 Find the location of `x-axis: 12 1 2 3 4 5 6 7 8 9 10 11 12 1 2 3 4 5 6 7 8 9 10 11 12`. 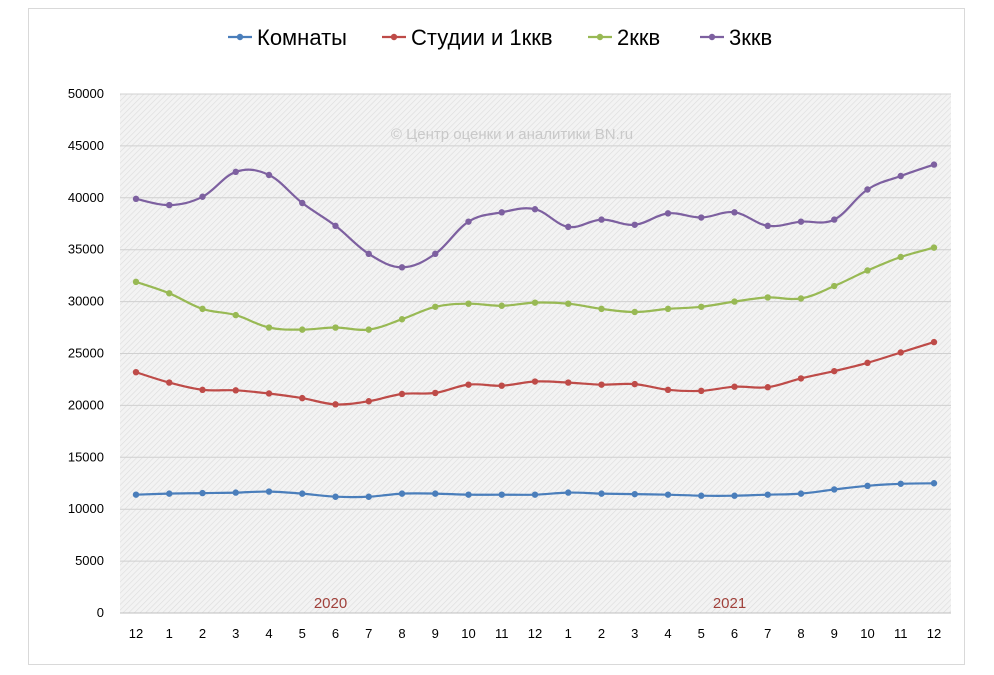

x-axis: 12 1 2 3 4 5 6 7 8 9 10 11 12 1 2 3 4 5 6 7 8 9 10 11 12 is located at coordinates (535, 633).